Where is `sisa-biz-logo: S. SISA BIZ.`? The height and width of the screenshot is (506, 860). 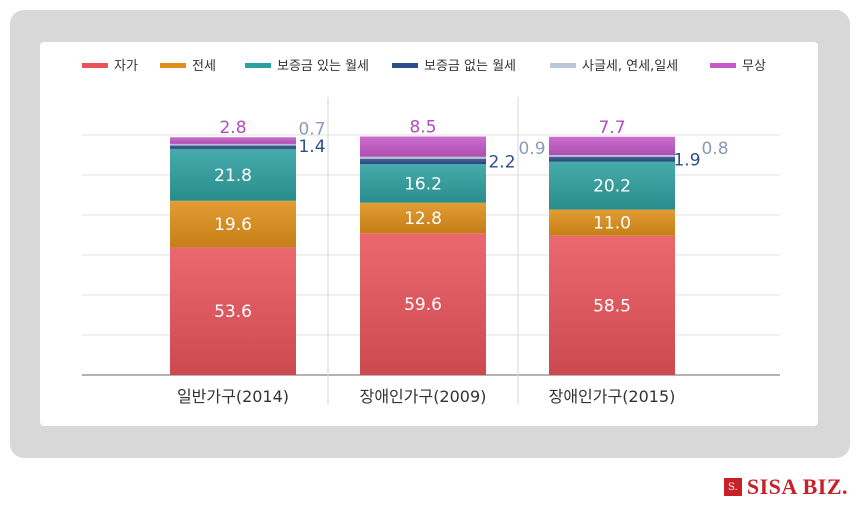 sisa-biz-logo: S. SISA BIZ. is located at coordinates (785, 487).